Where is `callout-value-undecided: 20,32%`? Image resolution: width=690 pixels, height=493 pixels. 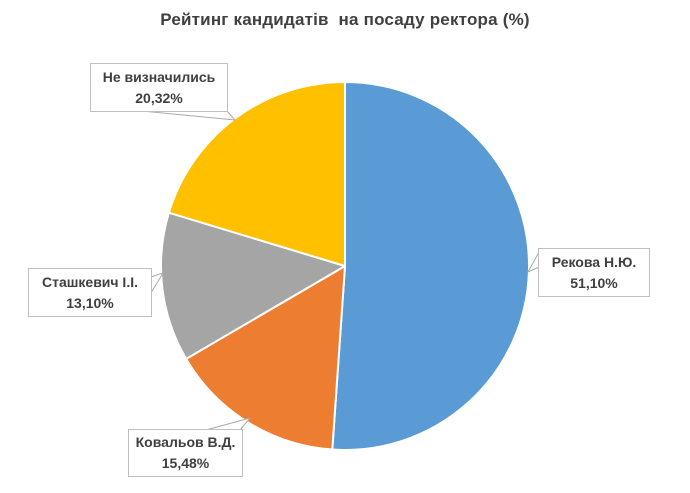 callout-value-undecided: 20,32% is located at coordinates (159, 97).